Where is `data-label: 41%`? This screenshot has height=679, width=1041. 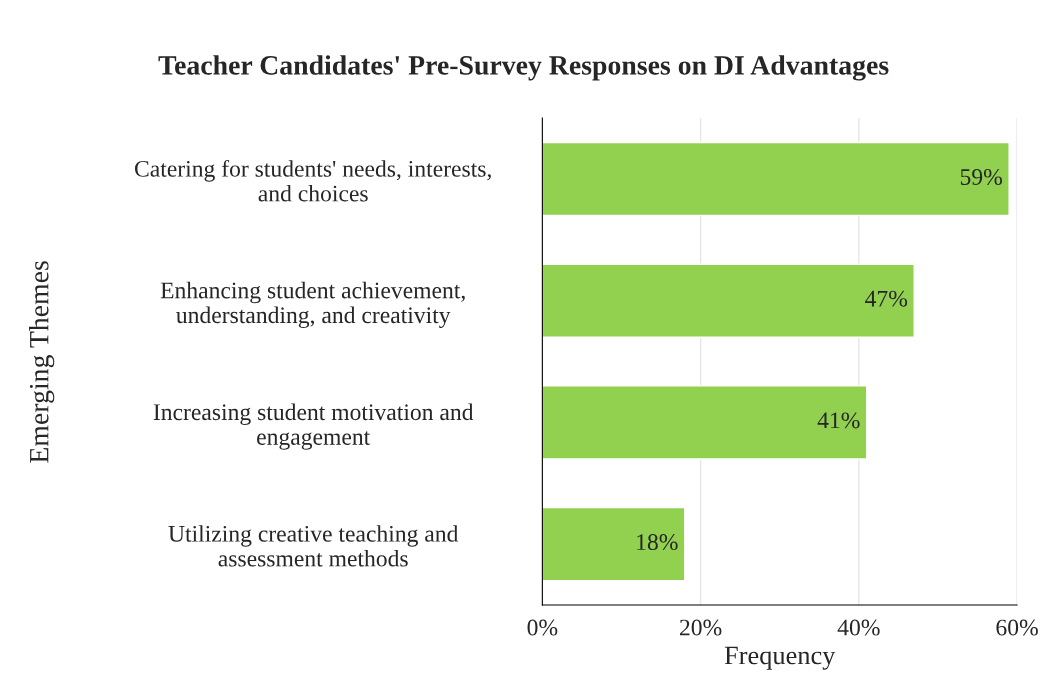
data-label: 41% is located at coordinates (838, 420).